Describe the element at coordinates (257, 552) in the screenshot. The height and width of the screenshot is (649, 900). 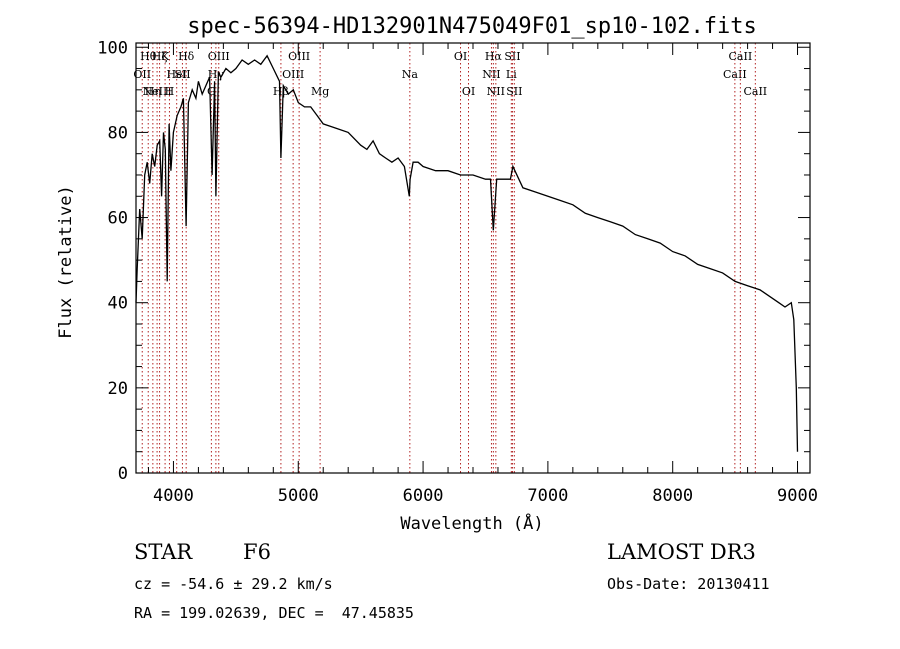
I see `object-subclass: F6` at that location.